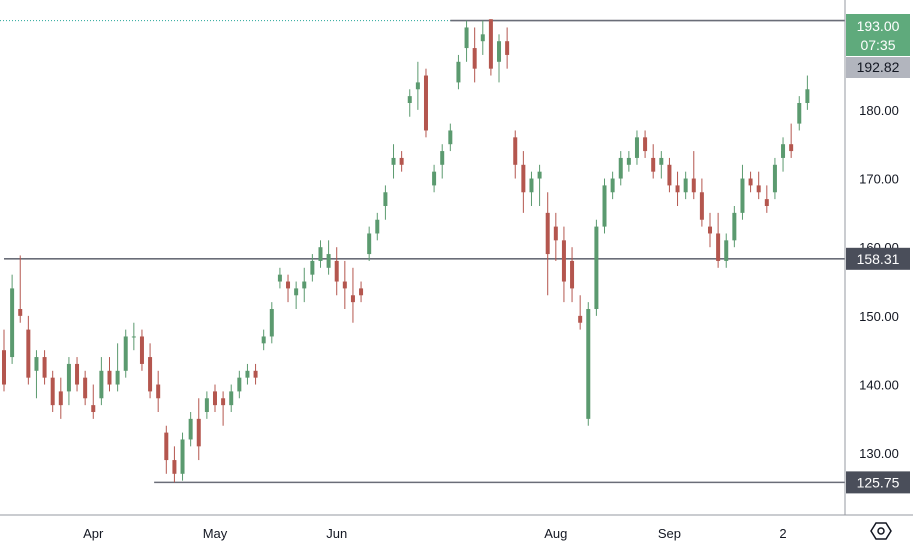 The height and width of the screenshot is (548, 913). Describe the element at coordinates (782, 533) in the screenshot. I see `time-tick-label: 2` at that location.